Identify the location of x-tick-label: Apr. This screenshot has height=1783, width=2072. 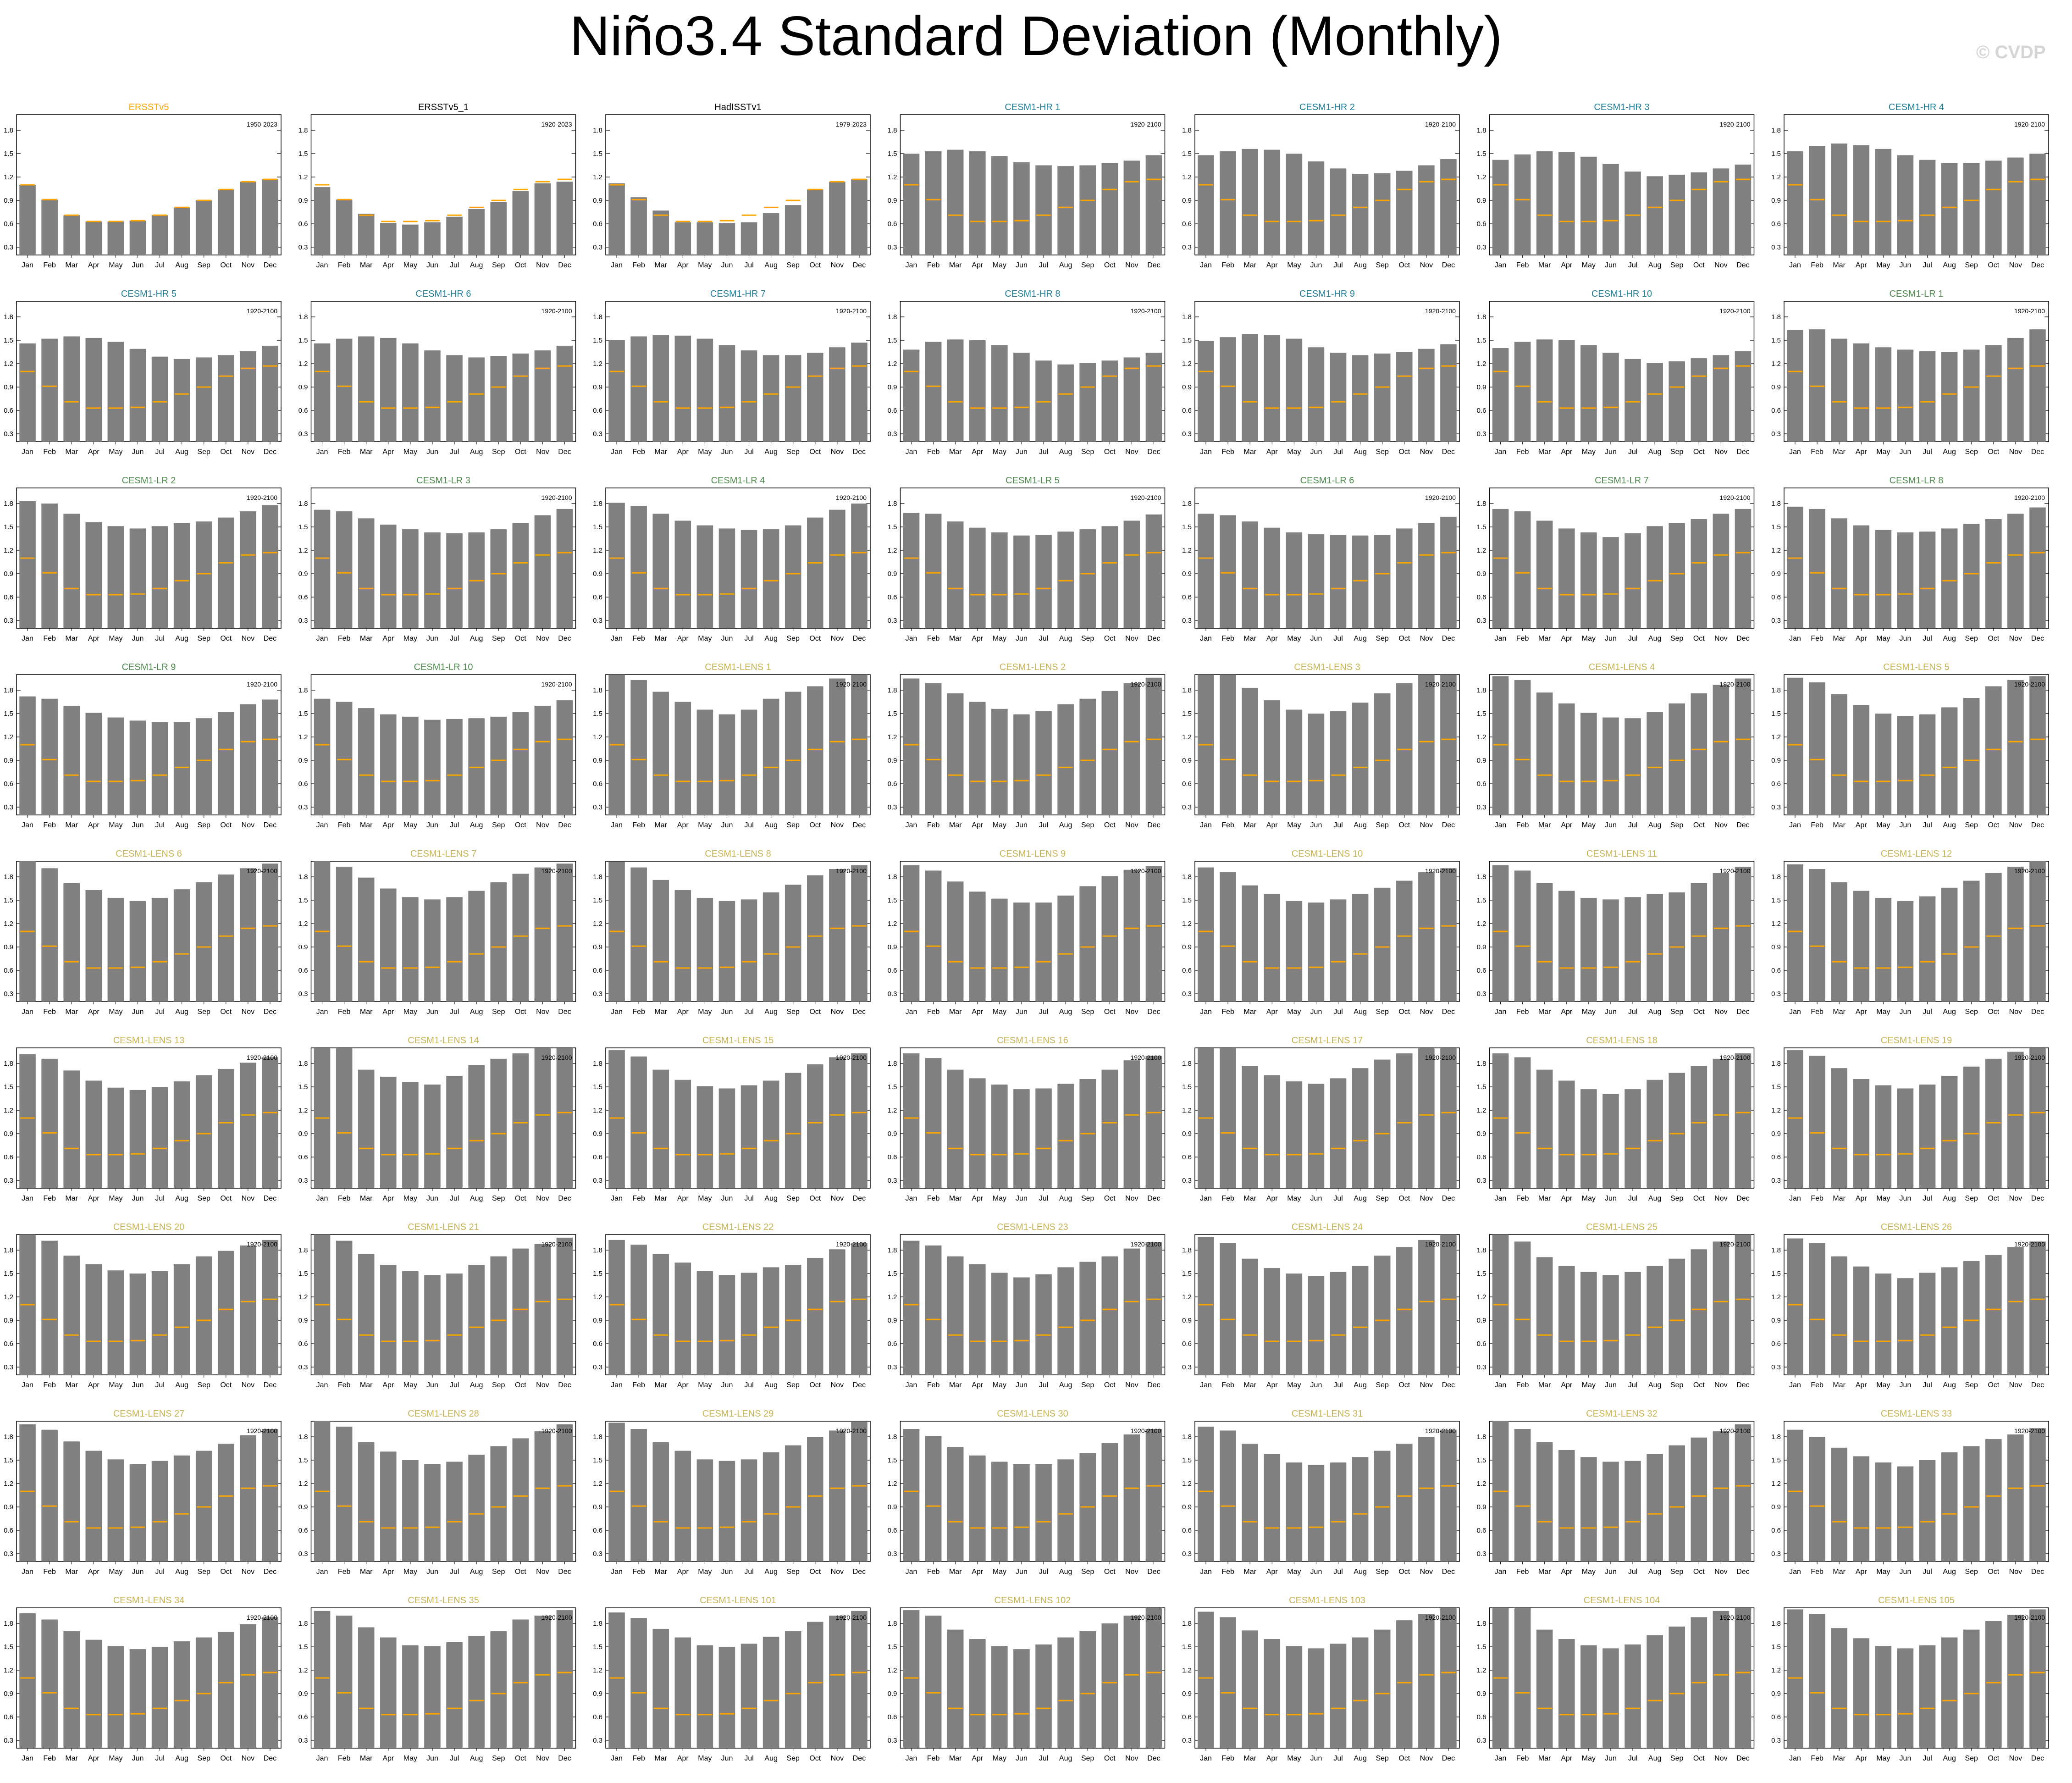
(94, 825).